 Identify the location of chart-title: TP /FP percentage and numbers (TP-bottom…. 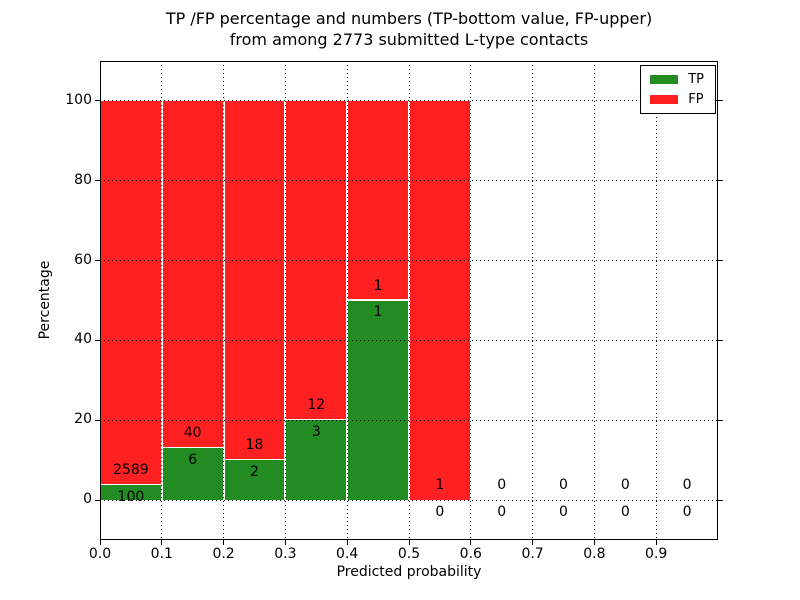
(409, 29).